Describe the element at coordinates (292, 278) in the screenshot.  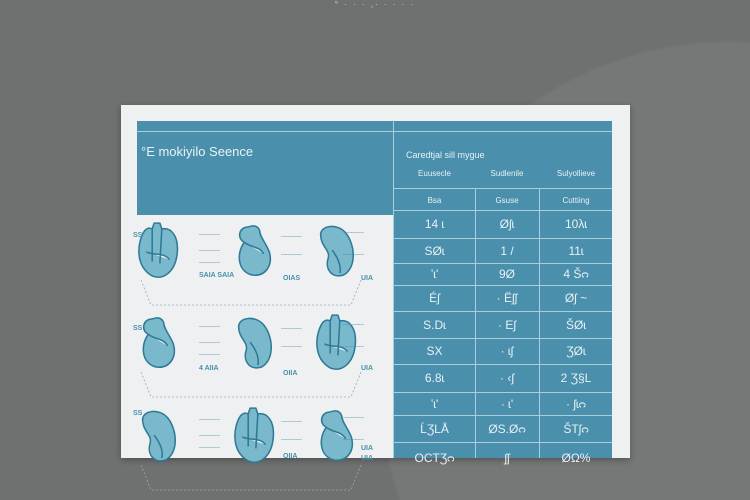
I see `organ-label: OIAS` at that location.